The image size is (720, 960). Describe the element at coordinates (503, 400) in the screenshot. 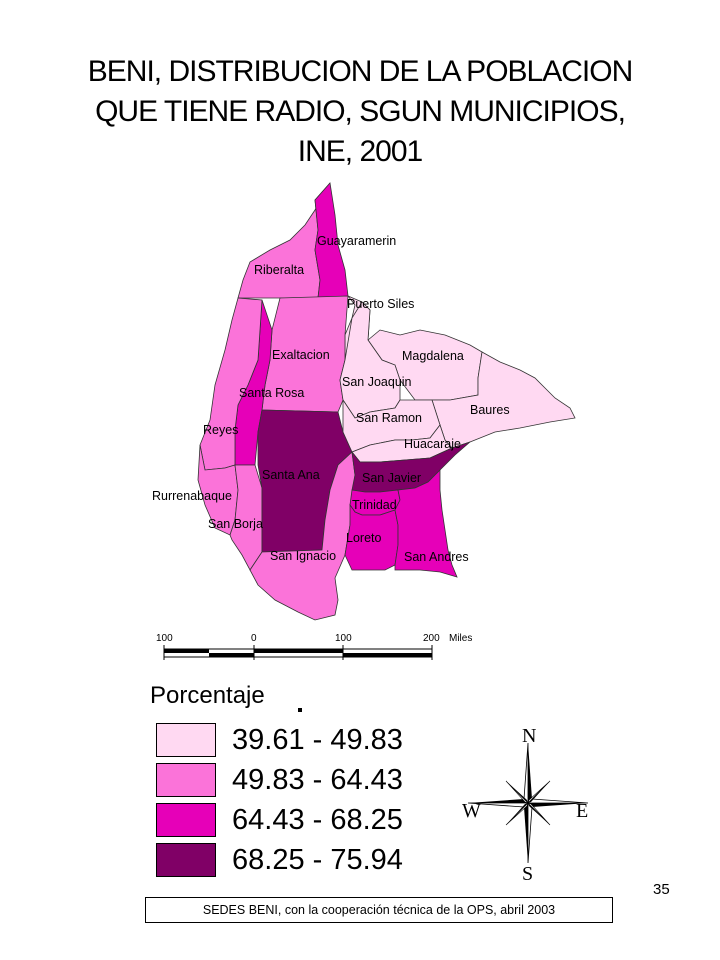

I see `region-baures` at that location.